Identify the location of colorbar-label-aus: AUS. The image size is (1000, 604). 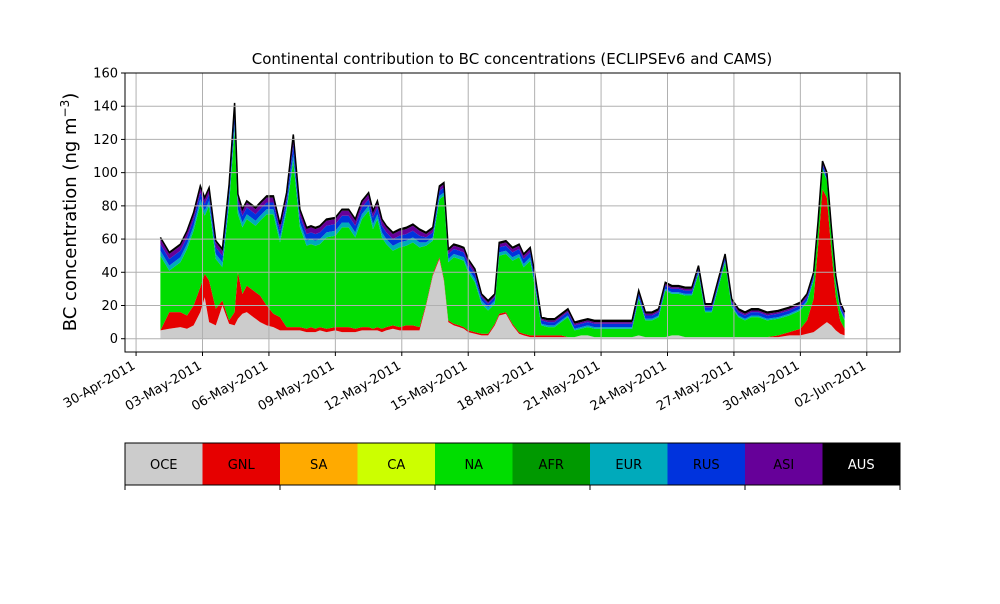
(861, 465).